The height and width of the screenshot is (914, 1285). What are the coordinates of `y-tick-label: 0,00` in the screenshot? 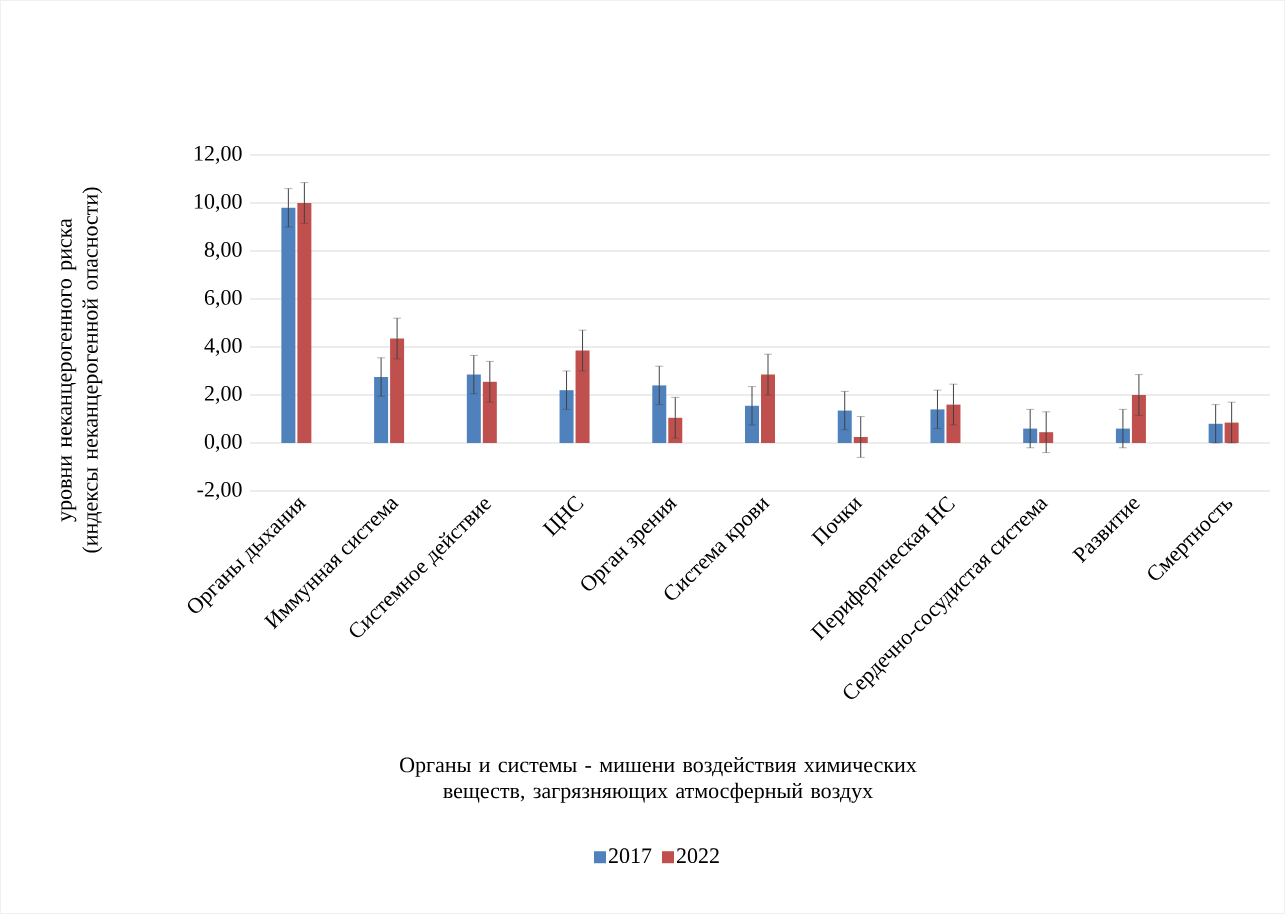 It's located at (223, 442).